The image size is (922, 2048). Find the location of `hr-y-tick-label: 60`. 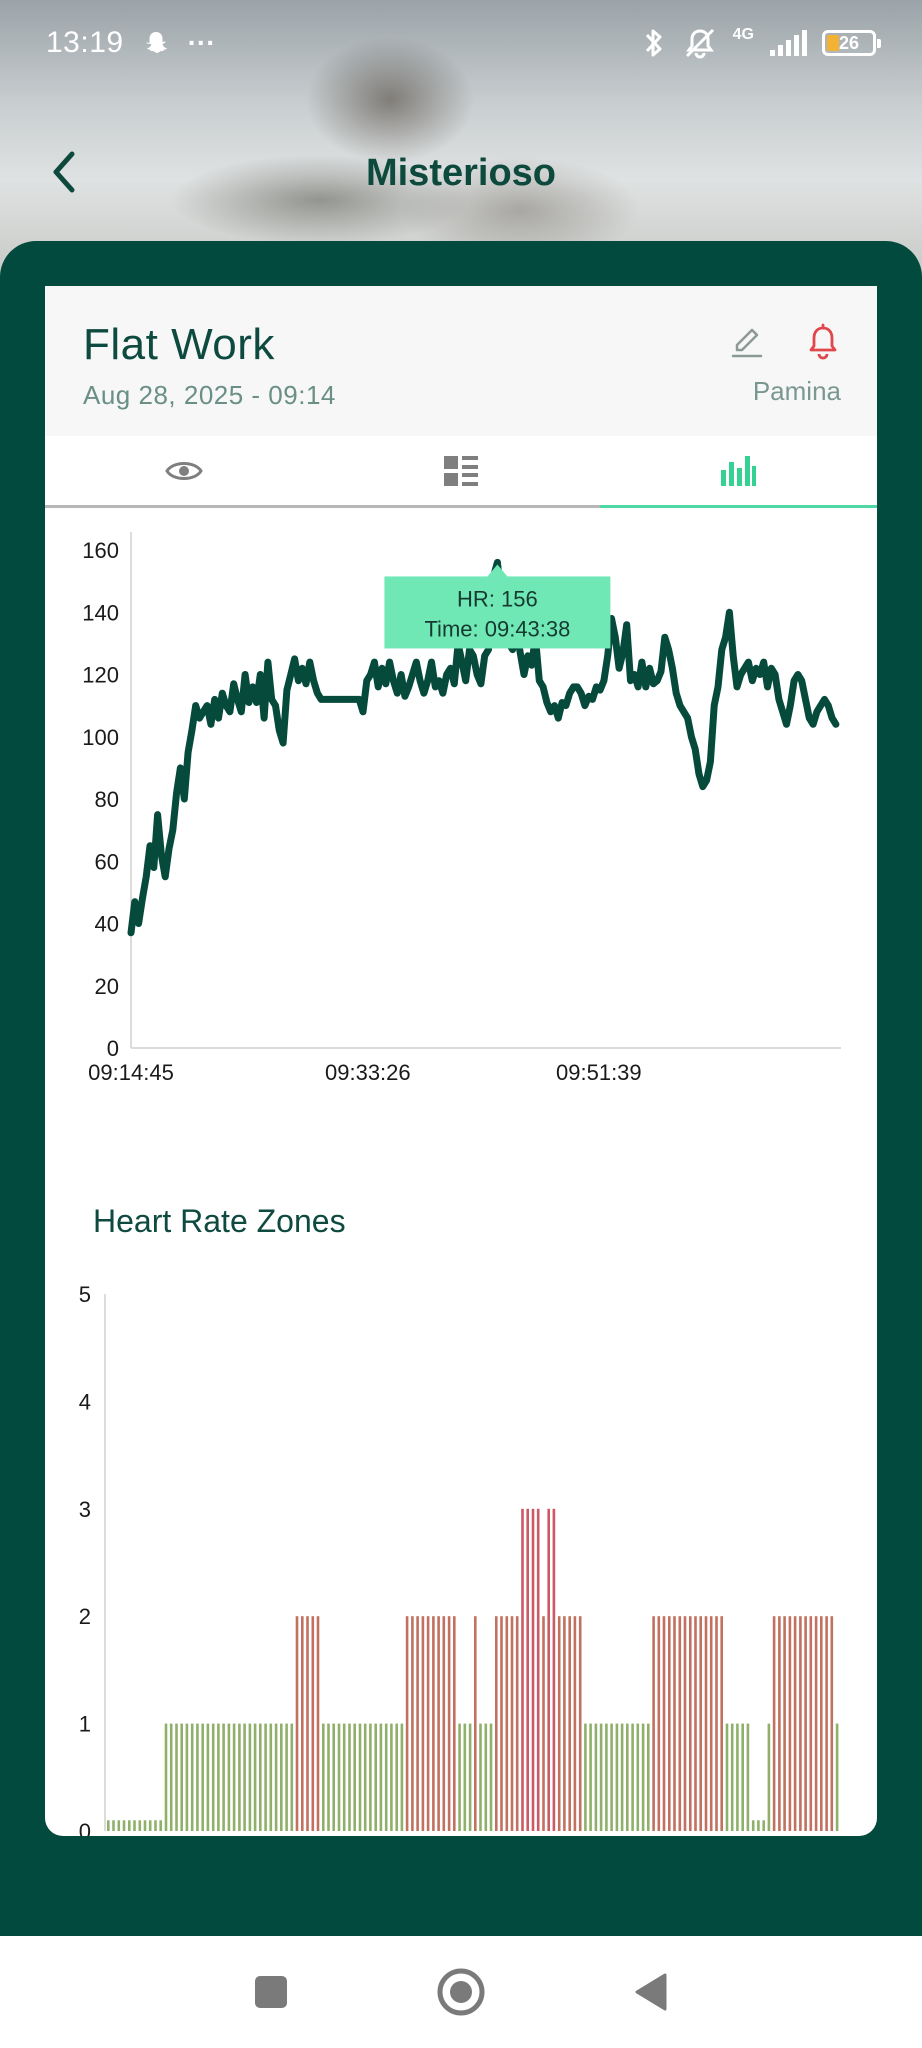

hr-y-tick-label: 60 is located at coordinates (107, 861).